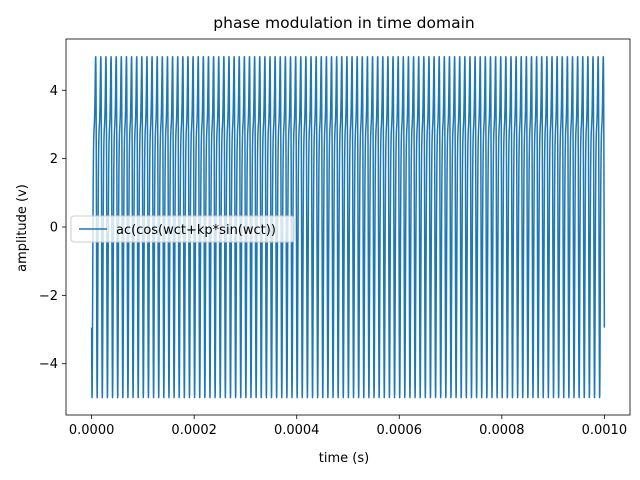  What do you see at coordinates (343, 23) in the screenshot?
I see `chart-title: phase modulation in time domain` at bounding box center [343, 23].